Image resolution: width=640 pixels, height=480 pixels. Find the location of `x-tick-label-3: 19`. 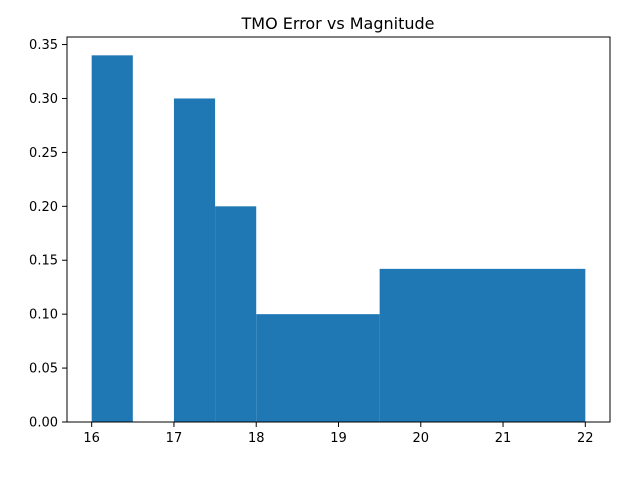

x-tick-label-3: 19 is located at coordinates (338, 438).